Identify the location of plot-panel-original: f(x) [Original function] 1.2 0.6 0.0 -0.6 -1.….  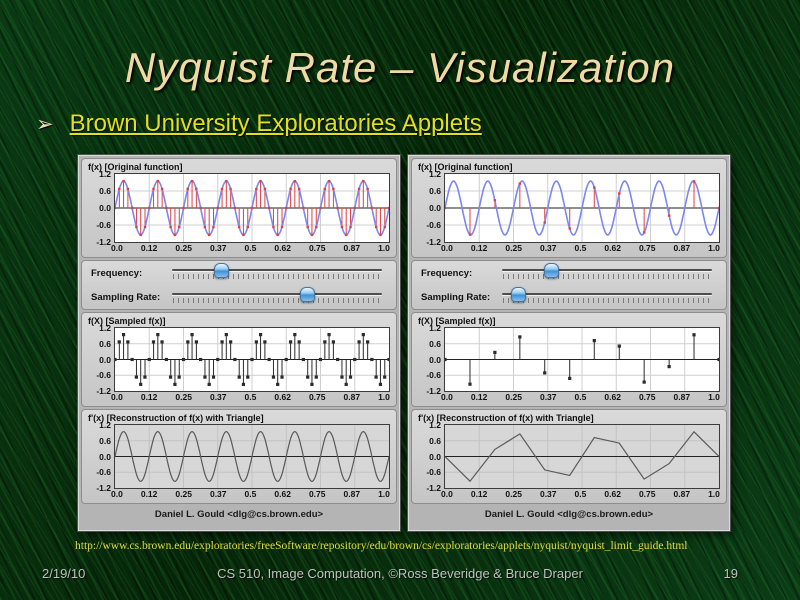
(569, 208).